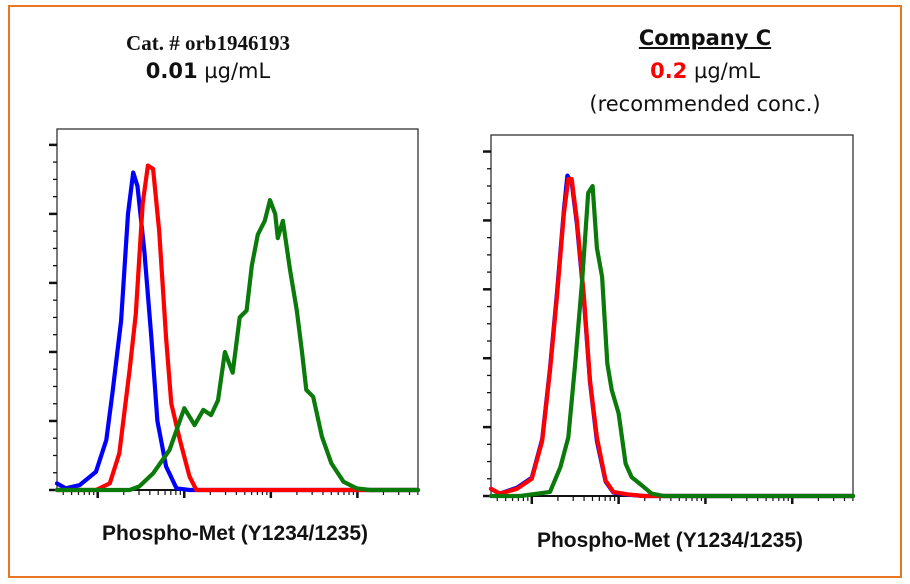 This screenshot has width=910, height=584. What do you see at coordinates (171, 71) in the screenshot?
I see `left-conc-value: 0.01` at bounding box center [171, 71].